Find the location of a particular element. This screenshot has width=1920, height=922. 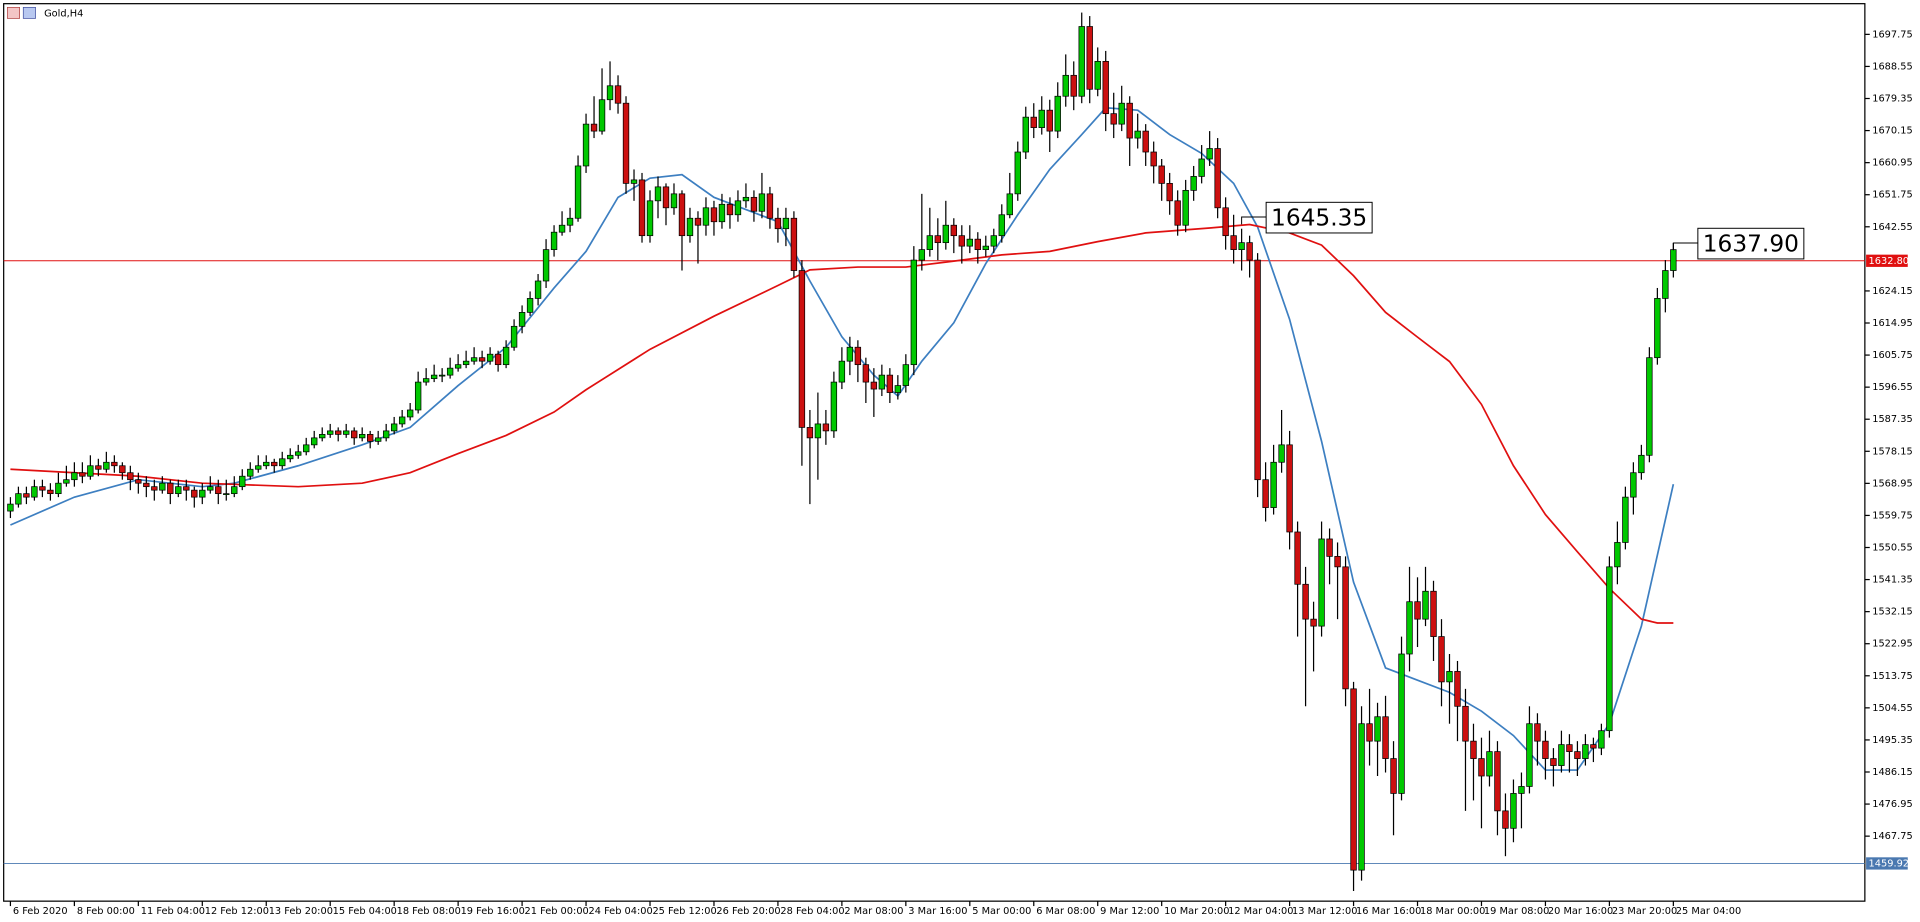

x-tick-label: 25 Feb 12:00 is located at coordinates (684, 911).